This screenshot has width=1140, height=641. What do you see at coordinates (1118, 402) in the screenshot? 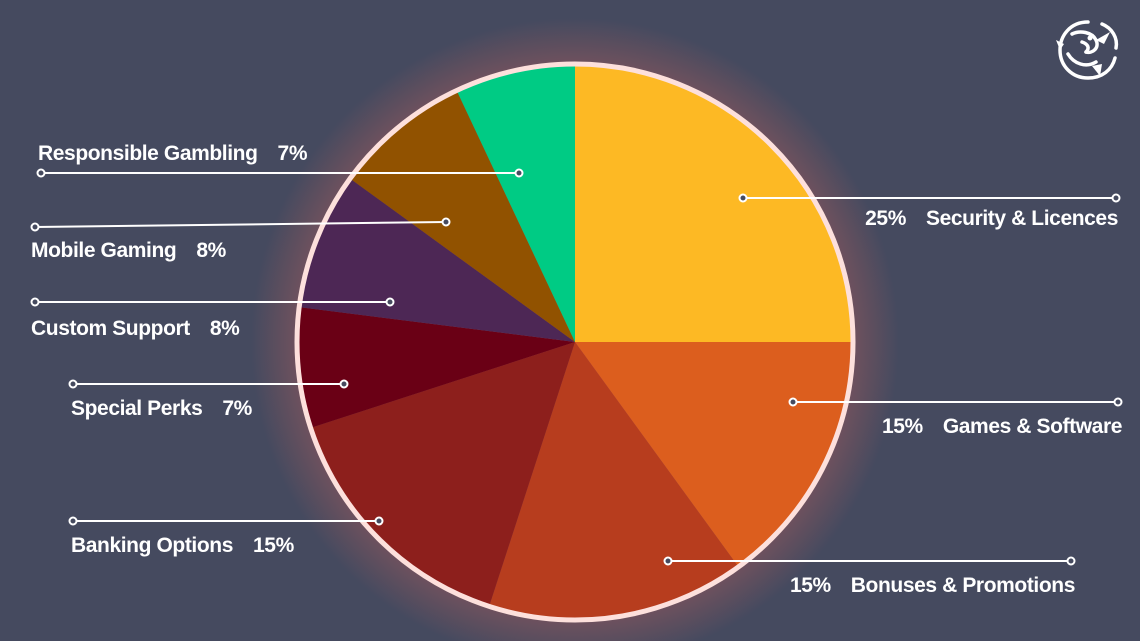
I see `leader-dot-outer-games-and-software` at bounding box center [1118, 402].